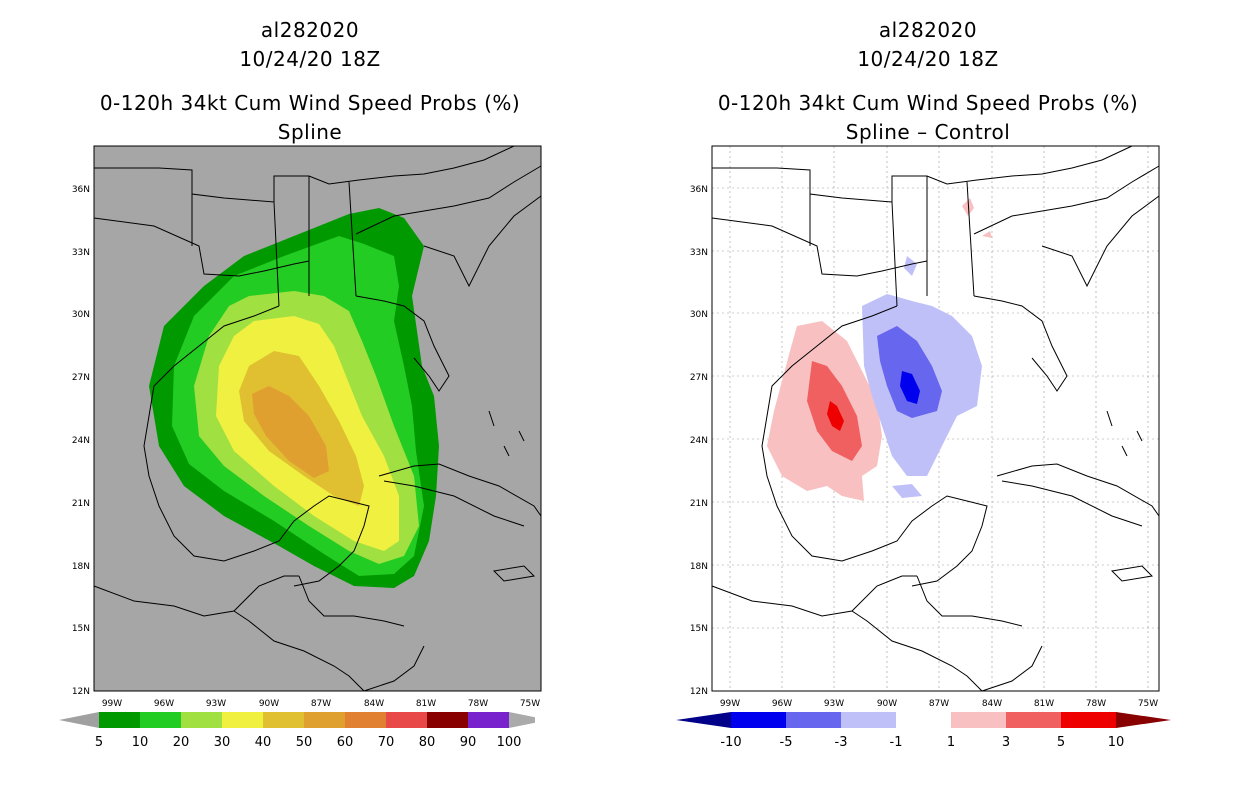 The image size is (1236, 800). I want to click on left-colorbar-labels: 5 10 20 30 40 50 60 70 80 90 100, so click(308, 742).